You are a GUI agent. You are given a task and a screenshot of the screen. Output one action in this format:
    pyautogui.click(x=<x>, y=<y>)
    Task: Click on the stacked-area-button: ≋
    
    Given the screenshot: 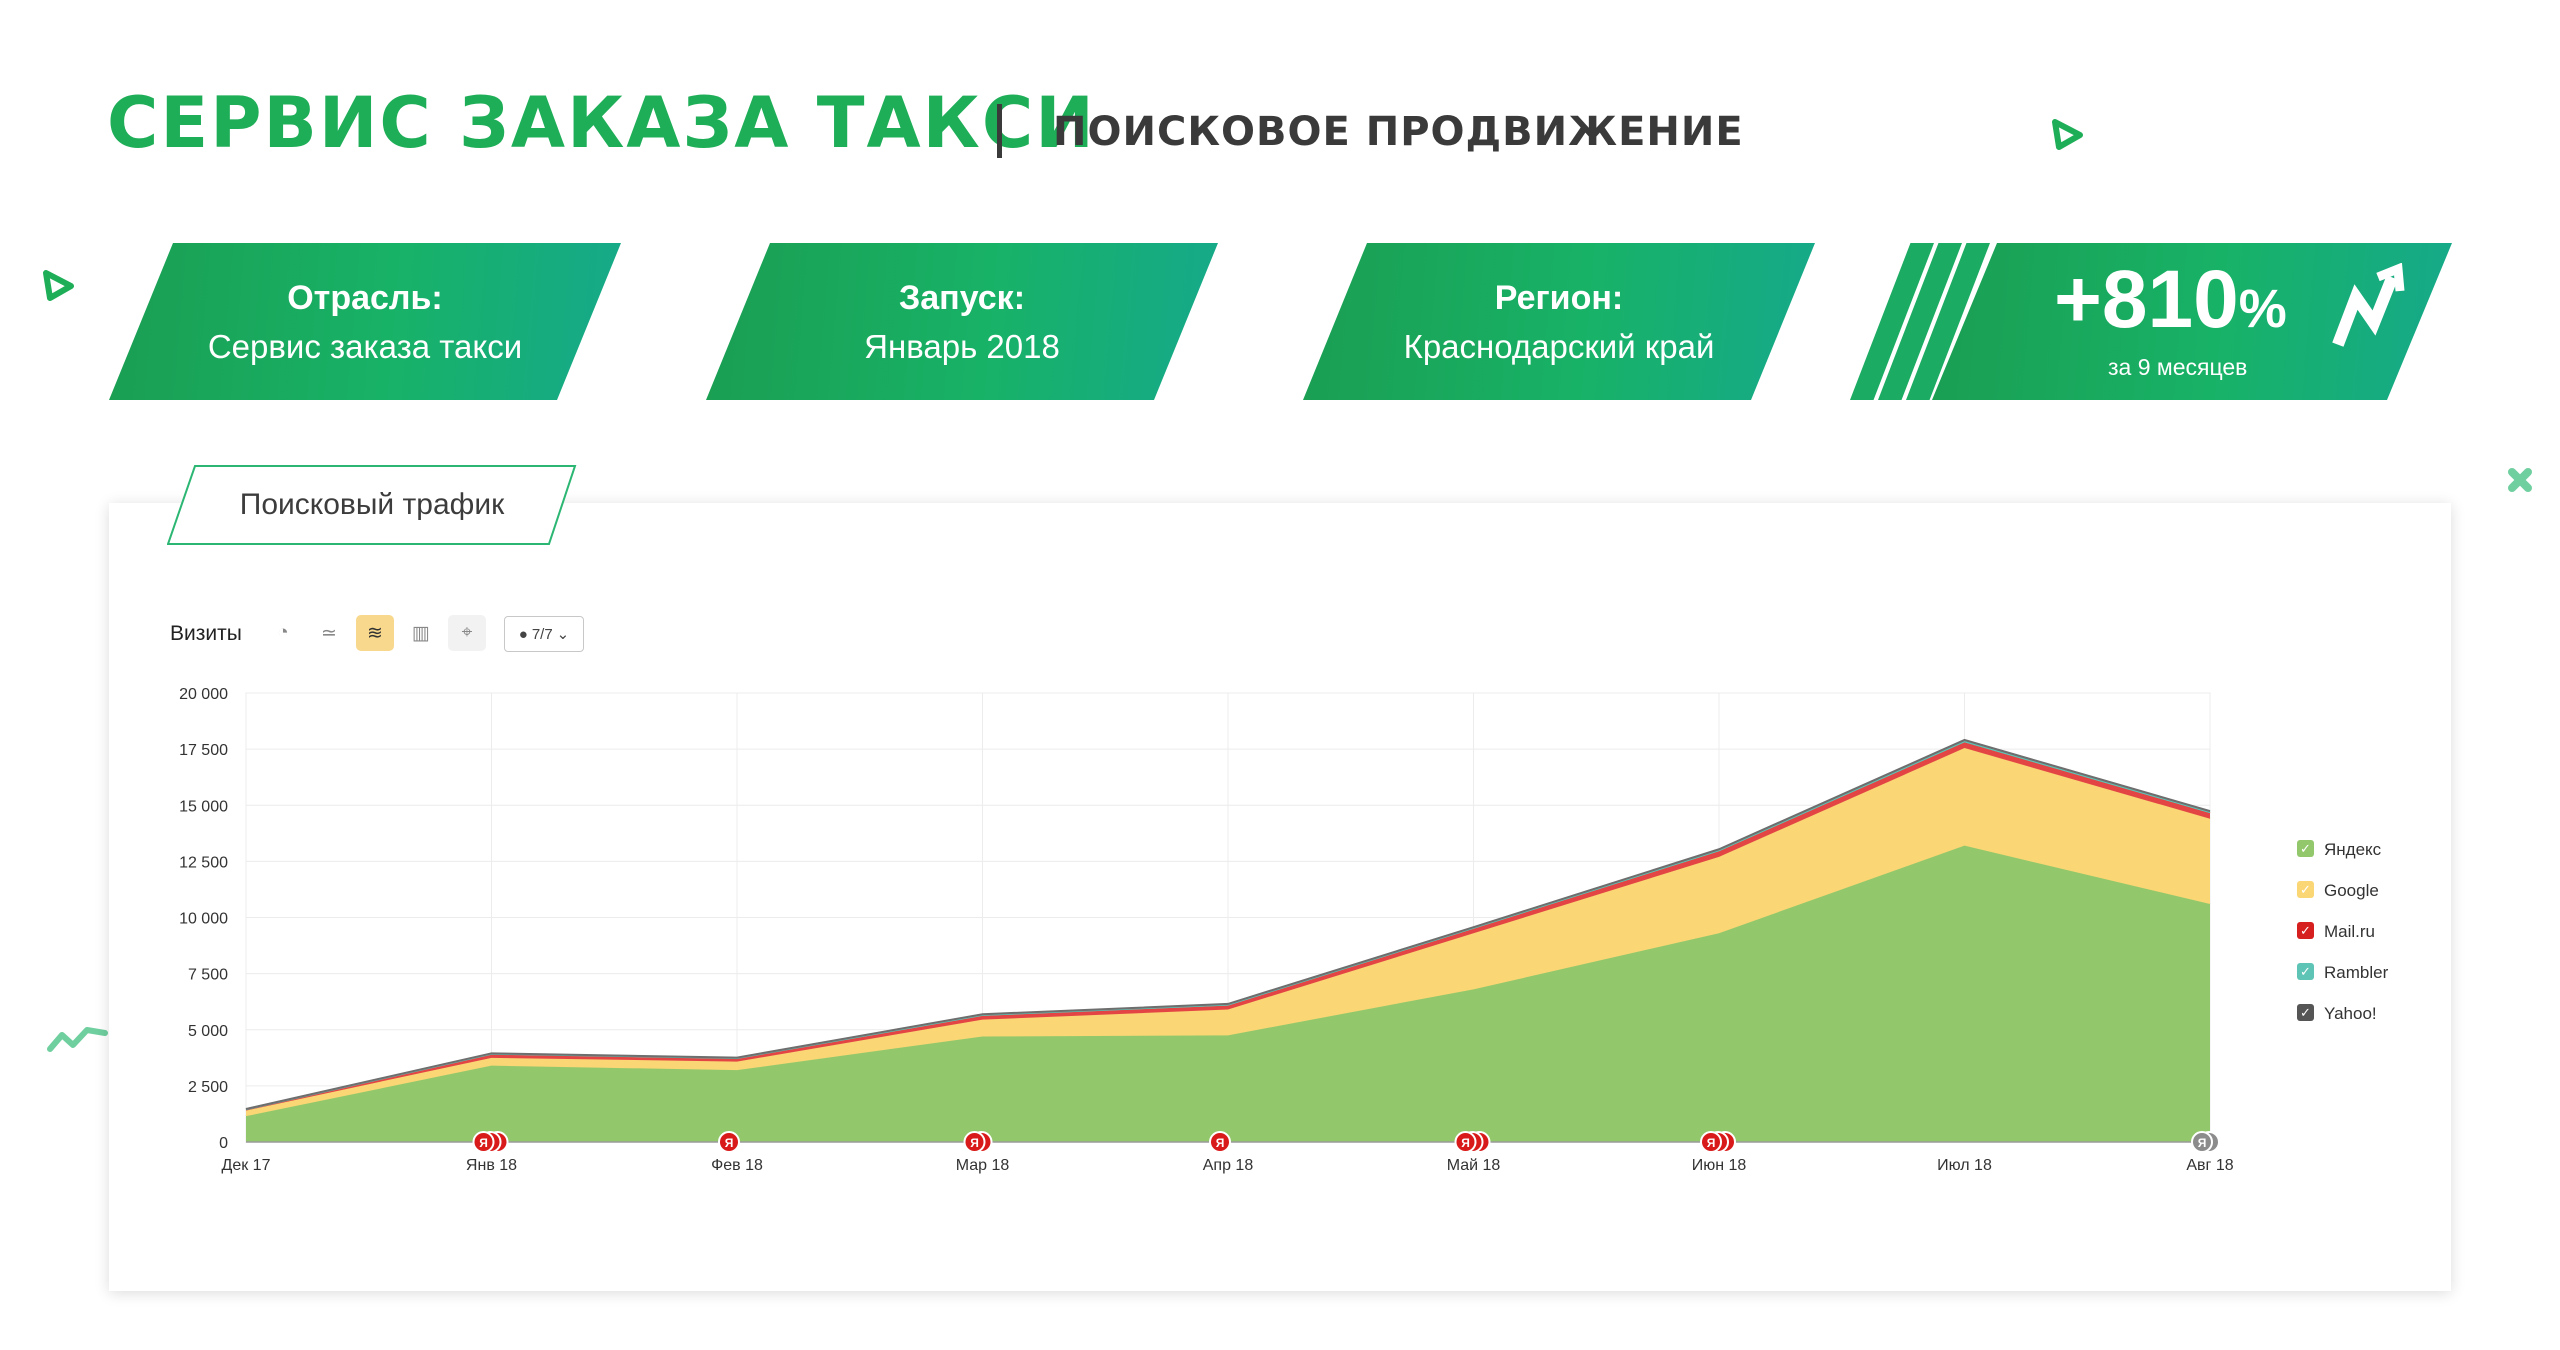 What is the action you would take?
    pyautogui.click(x=375, y=633)
    